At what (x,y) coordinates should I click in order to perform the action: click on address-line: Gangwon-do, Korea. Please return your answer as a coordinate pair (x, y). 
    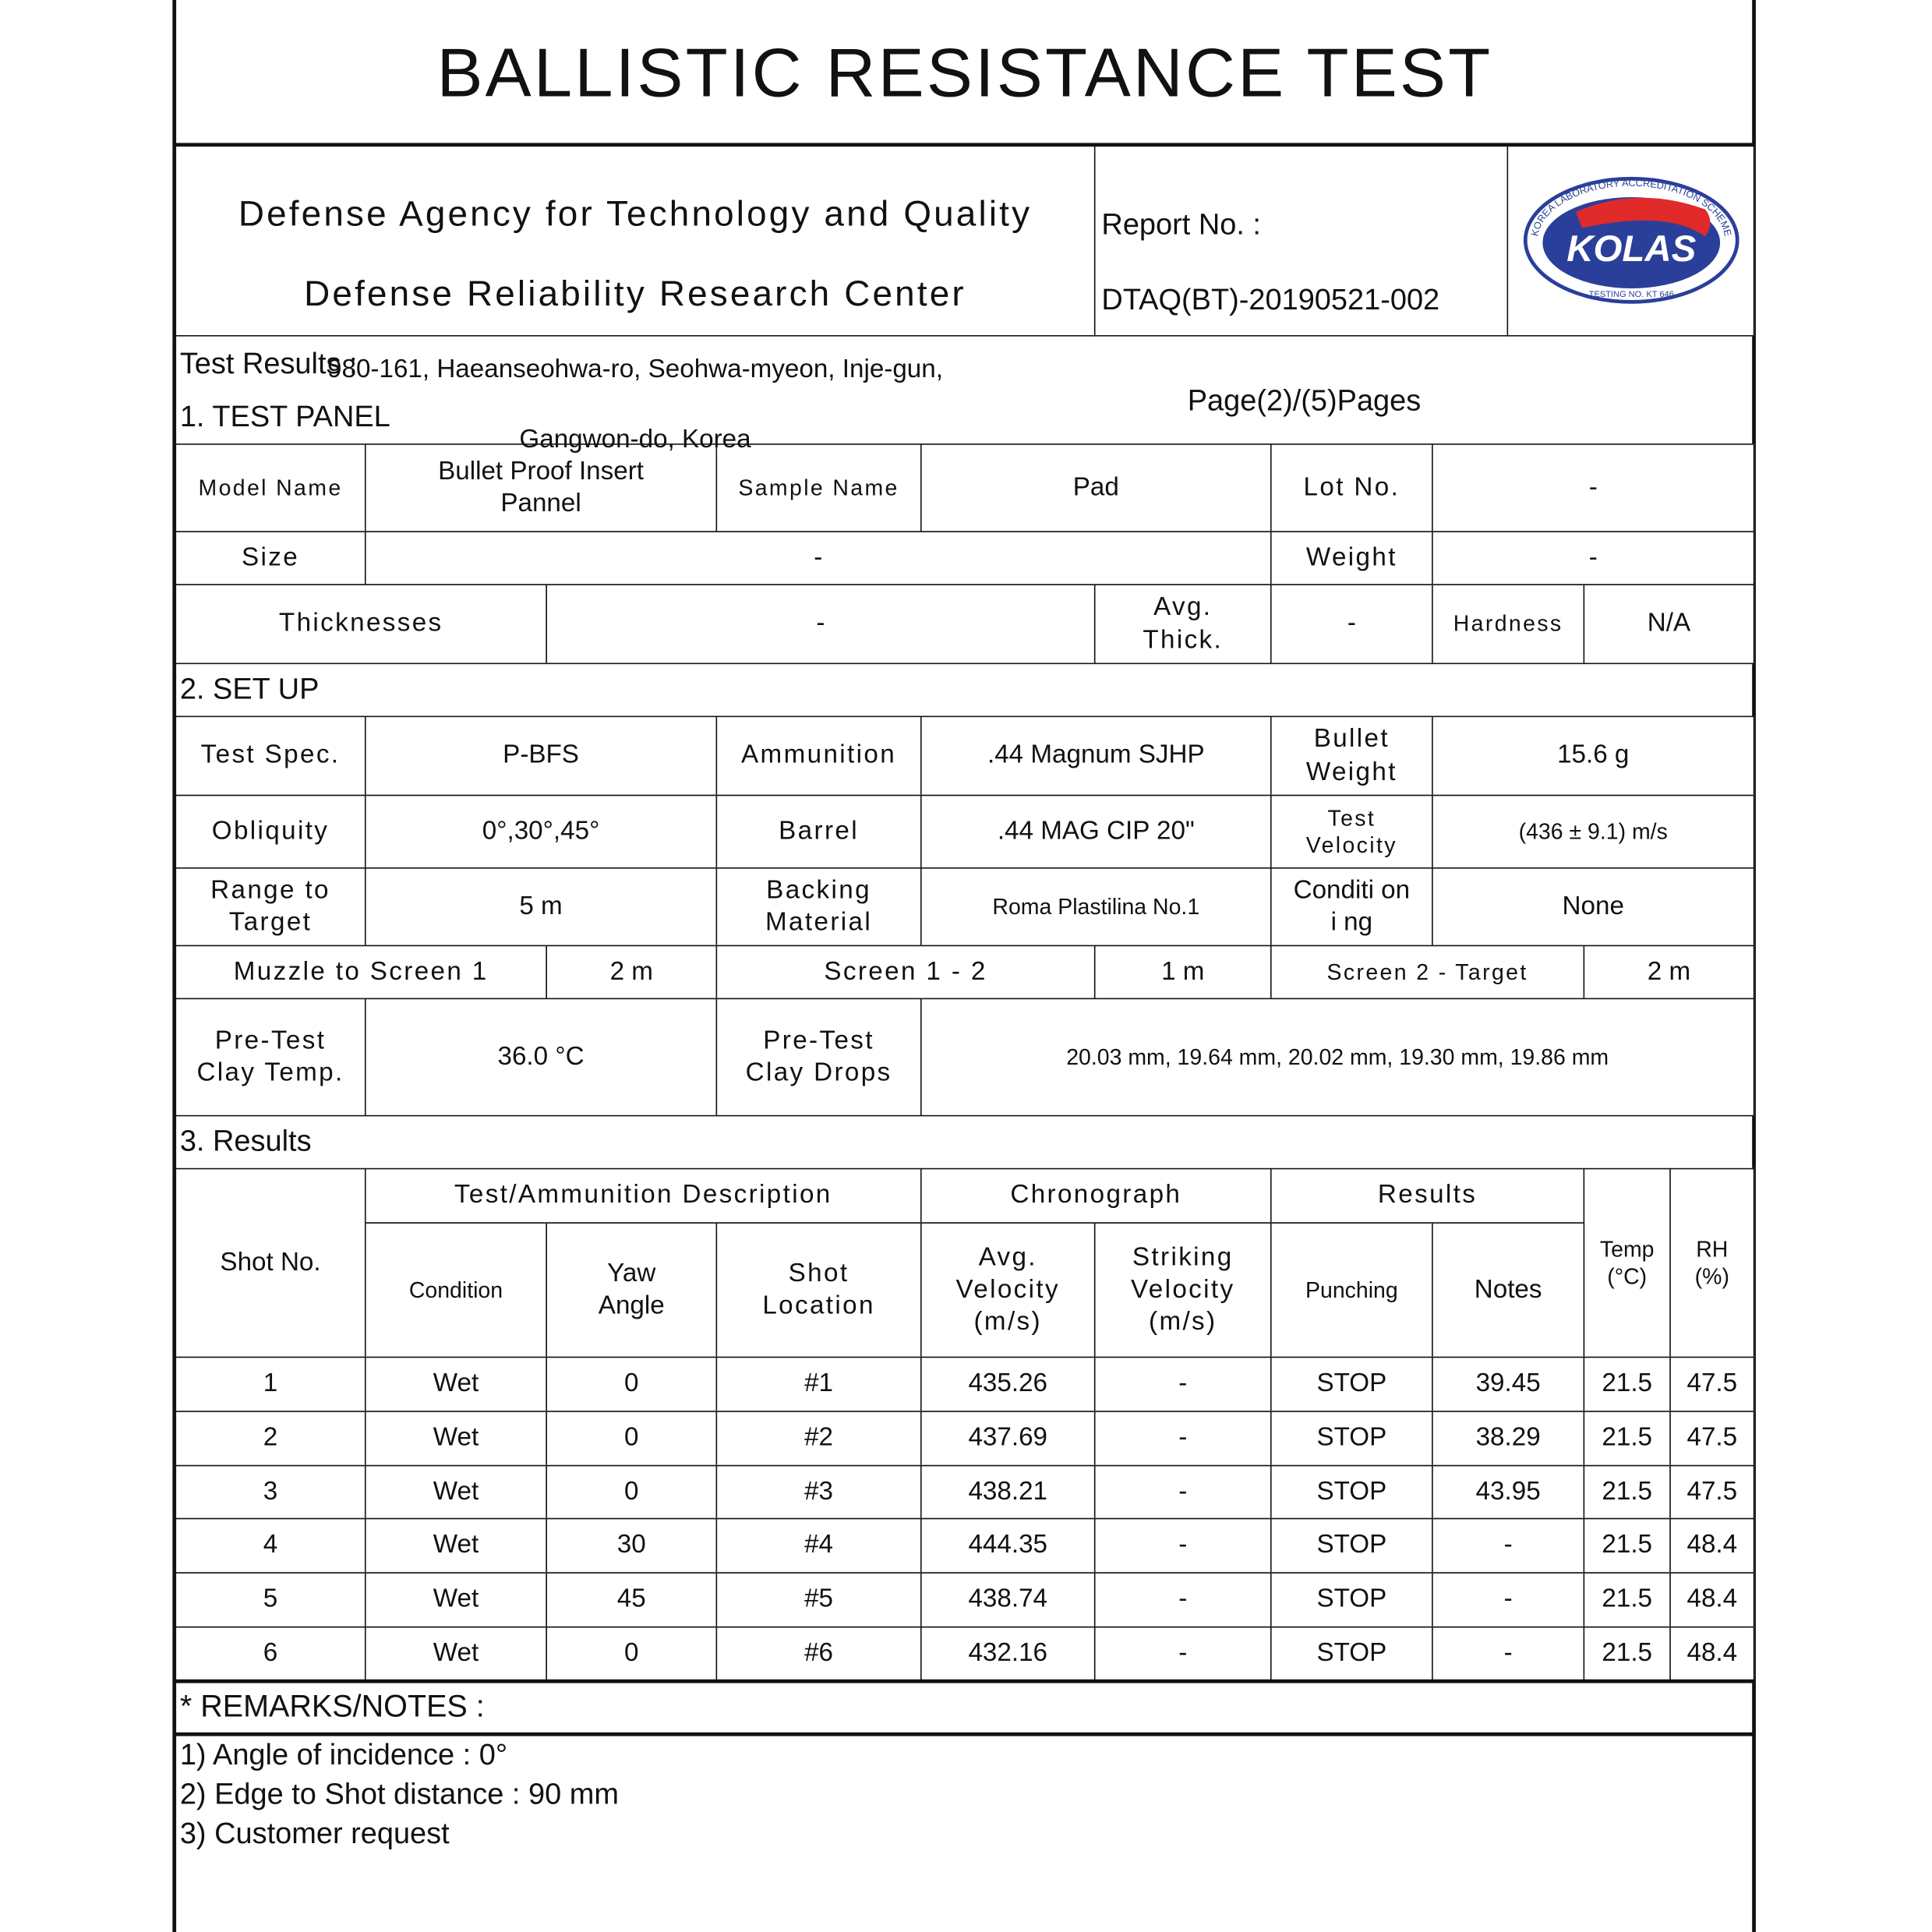
    Looking at the image, I should click on (635, 439).